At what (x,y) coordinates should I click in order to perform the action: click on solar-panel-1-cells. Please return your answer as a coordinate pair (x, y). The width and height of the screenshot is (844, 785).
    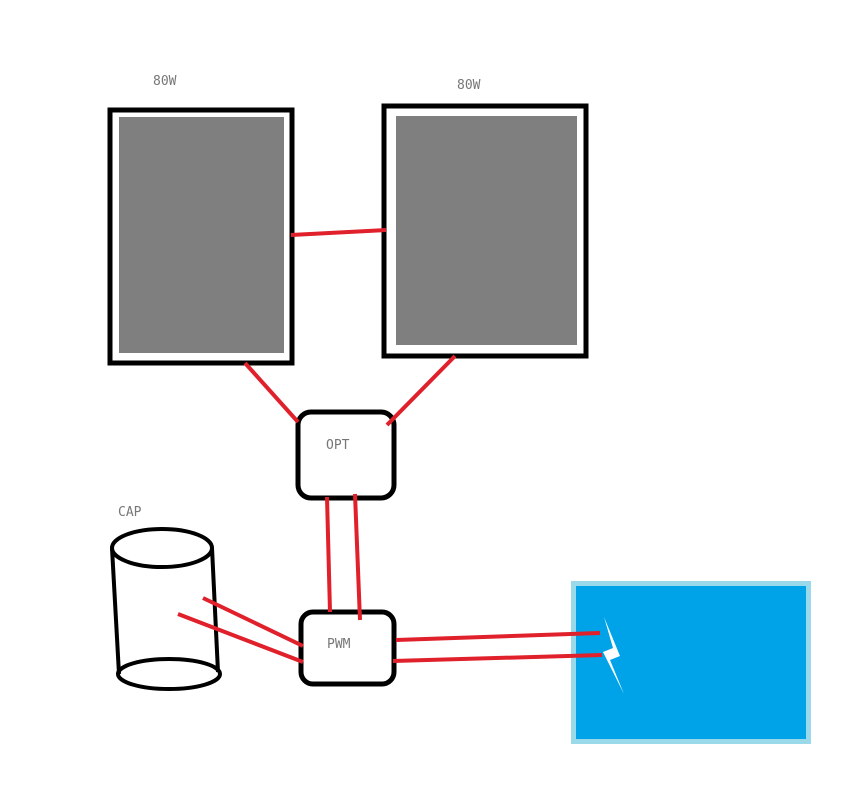
    Looking at the image, I should click on (201, 235).